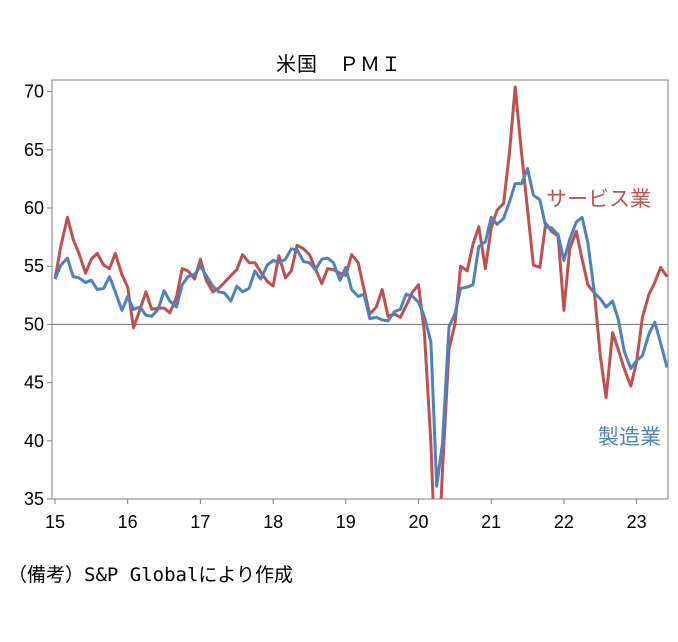  Describe the element at coordinates (637, 522) in the screenshot. I see `x-tick-label: 23` at that location.